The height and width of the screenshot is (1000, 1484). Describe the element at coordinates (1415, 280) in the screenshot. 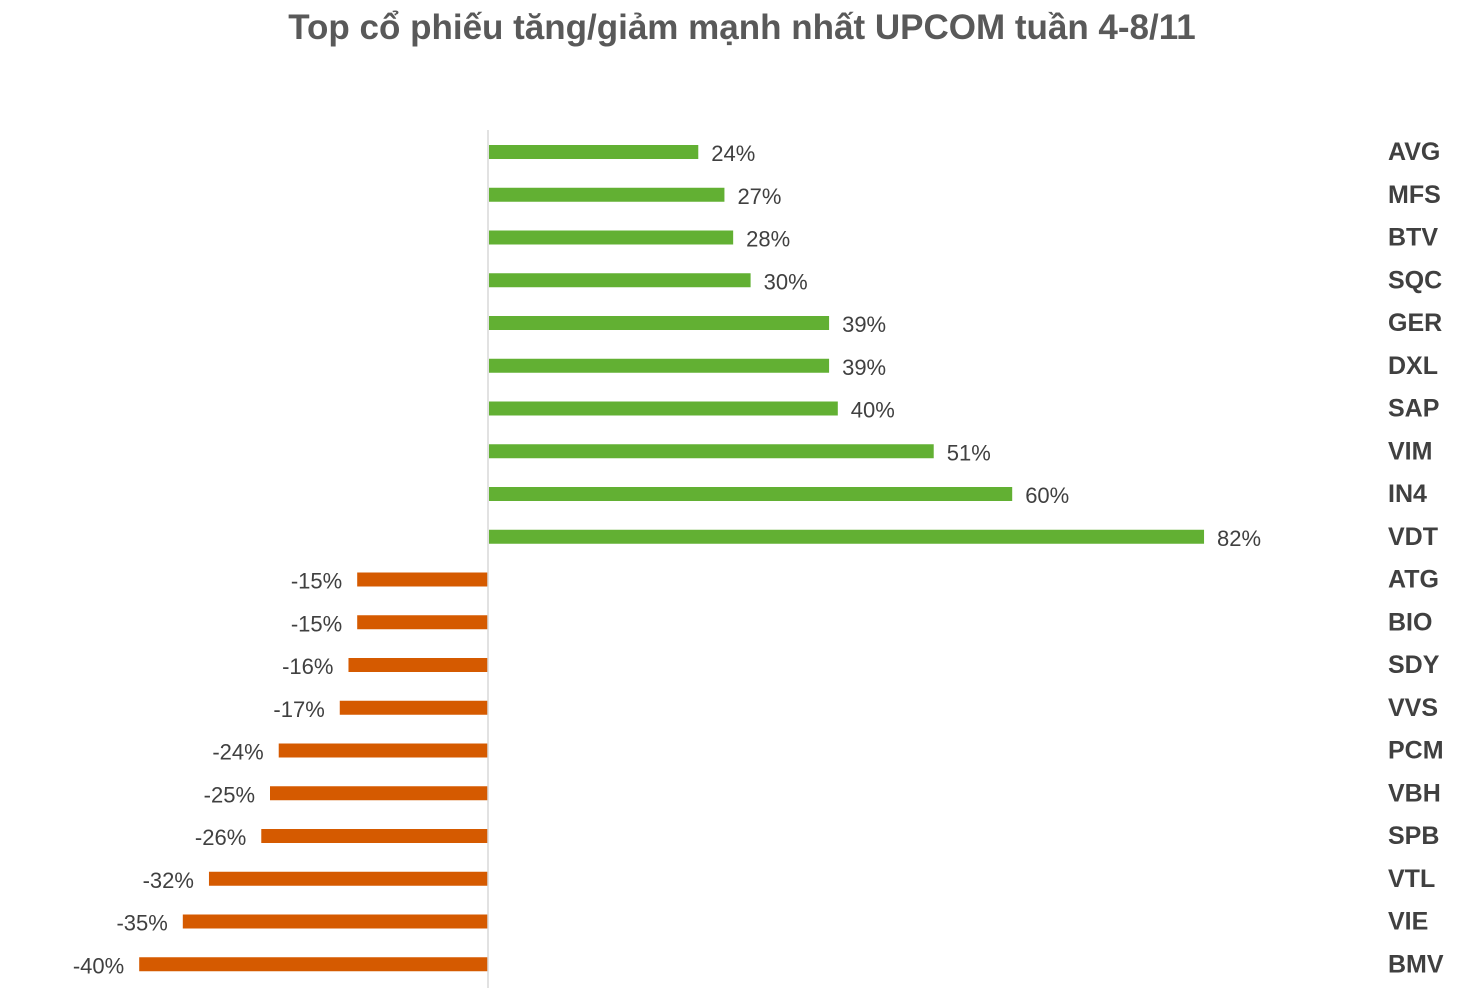

I see `ticker-label-sqc: SQC` at that location.